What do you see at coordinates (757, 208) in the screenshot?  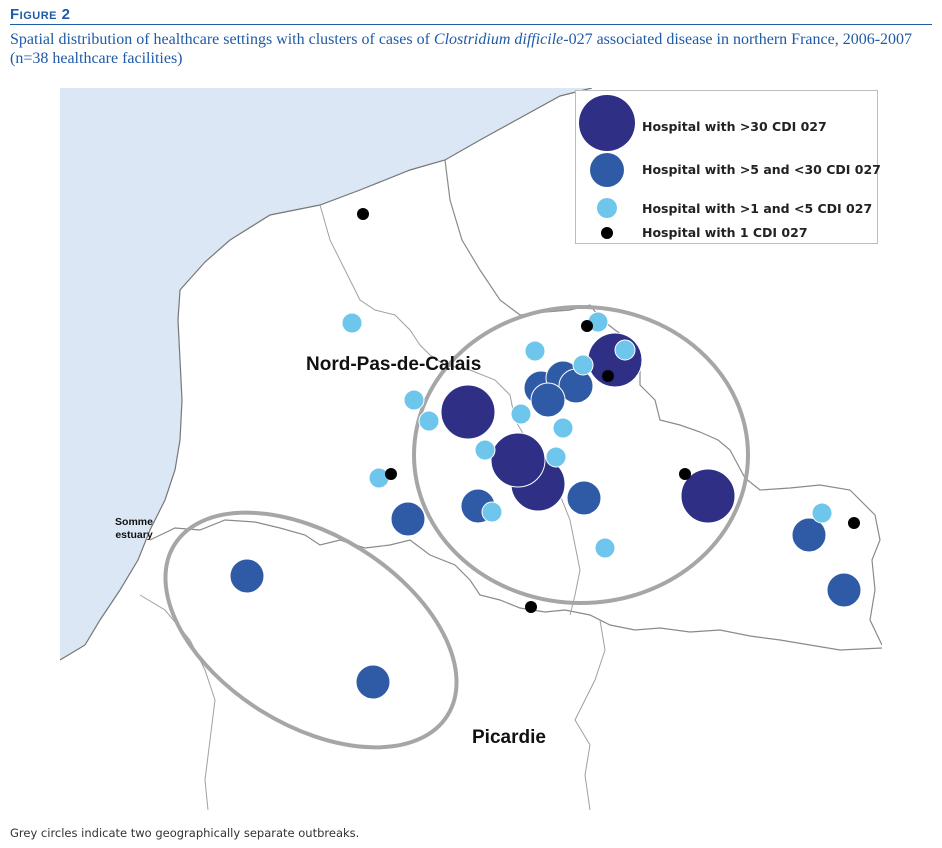 I see `legend-label-small: Hospital with >1 and <5 CDI 027` at bounding box center [757, 208].